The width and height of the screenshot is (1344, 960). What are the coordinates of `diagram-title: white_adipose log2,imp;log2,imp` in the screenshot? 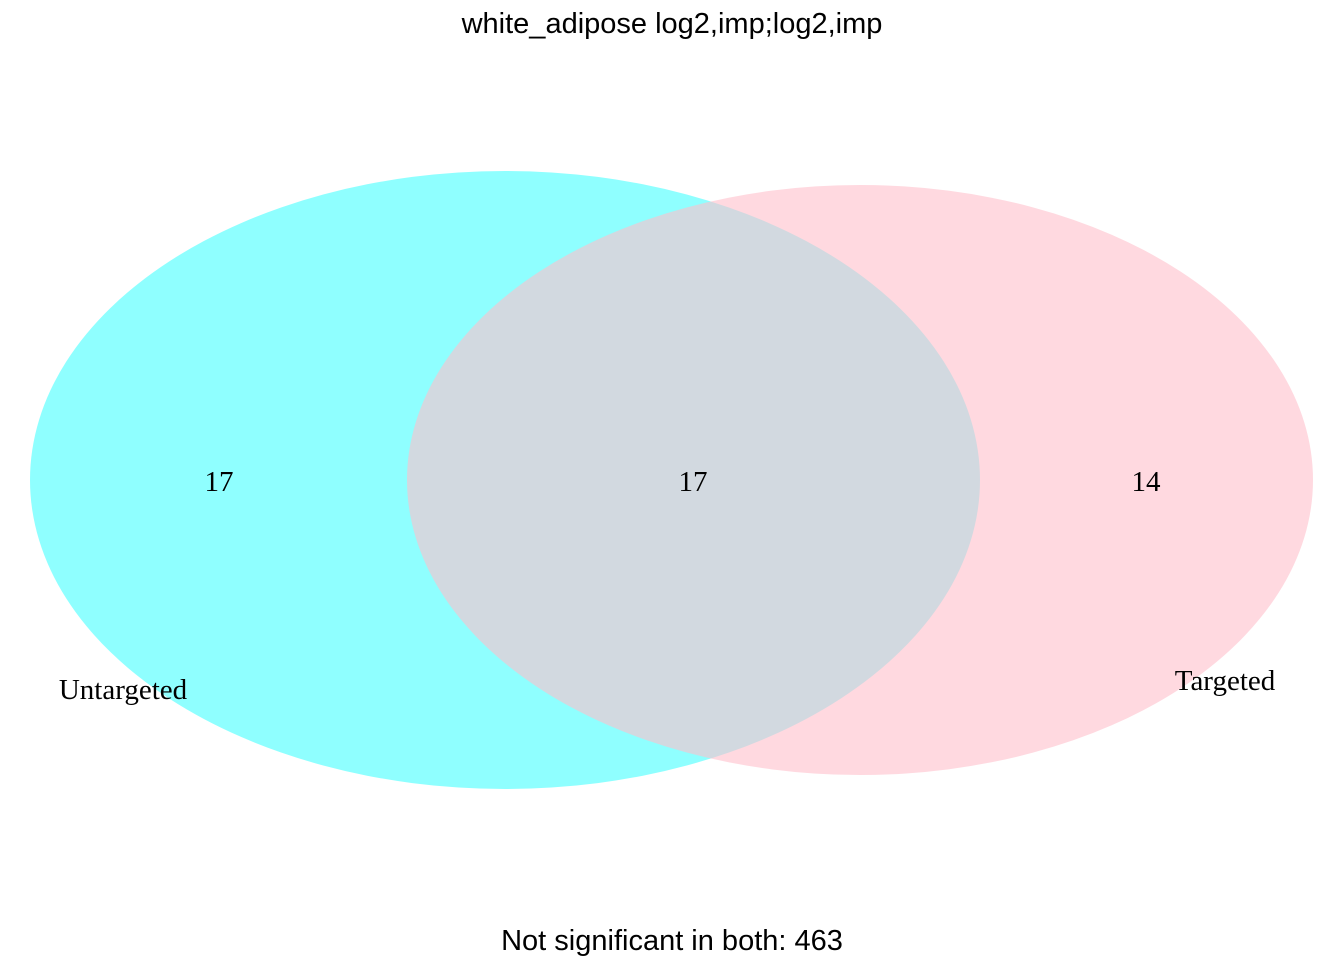 It's located at (672, 24).